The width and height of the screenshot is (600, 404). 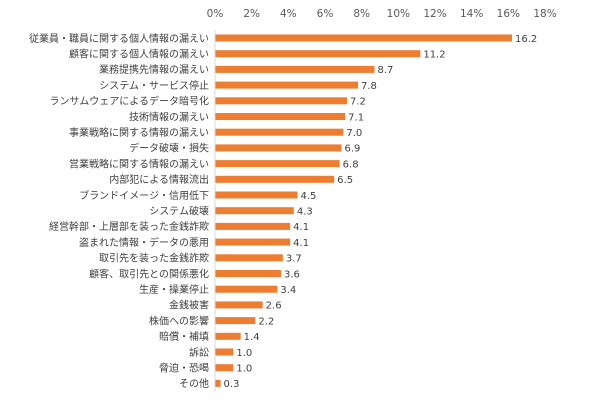 I want to click on x-tick-label: 2%, so click(x=251, y=14).